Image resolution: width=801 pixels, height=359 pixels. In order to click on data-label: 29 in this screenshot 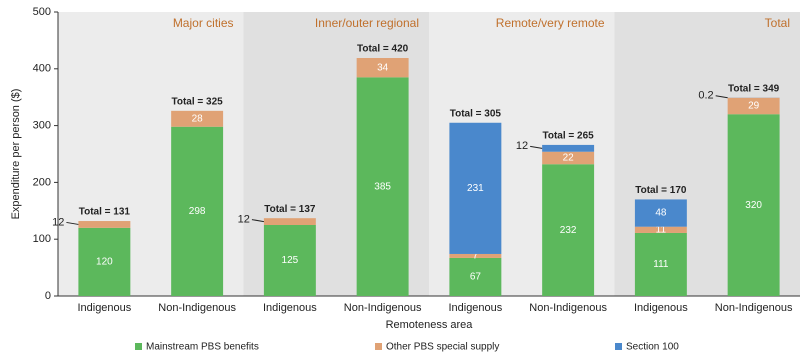, I will do `click(754, 106)`.